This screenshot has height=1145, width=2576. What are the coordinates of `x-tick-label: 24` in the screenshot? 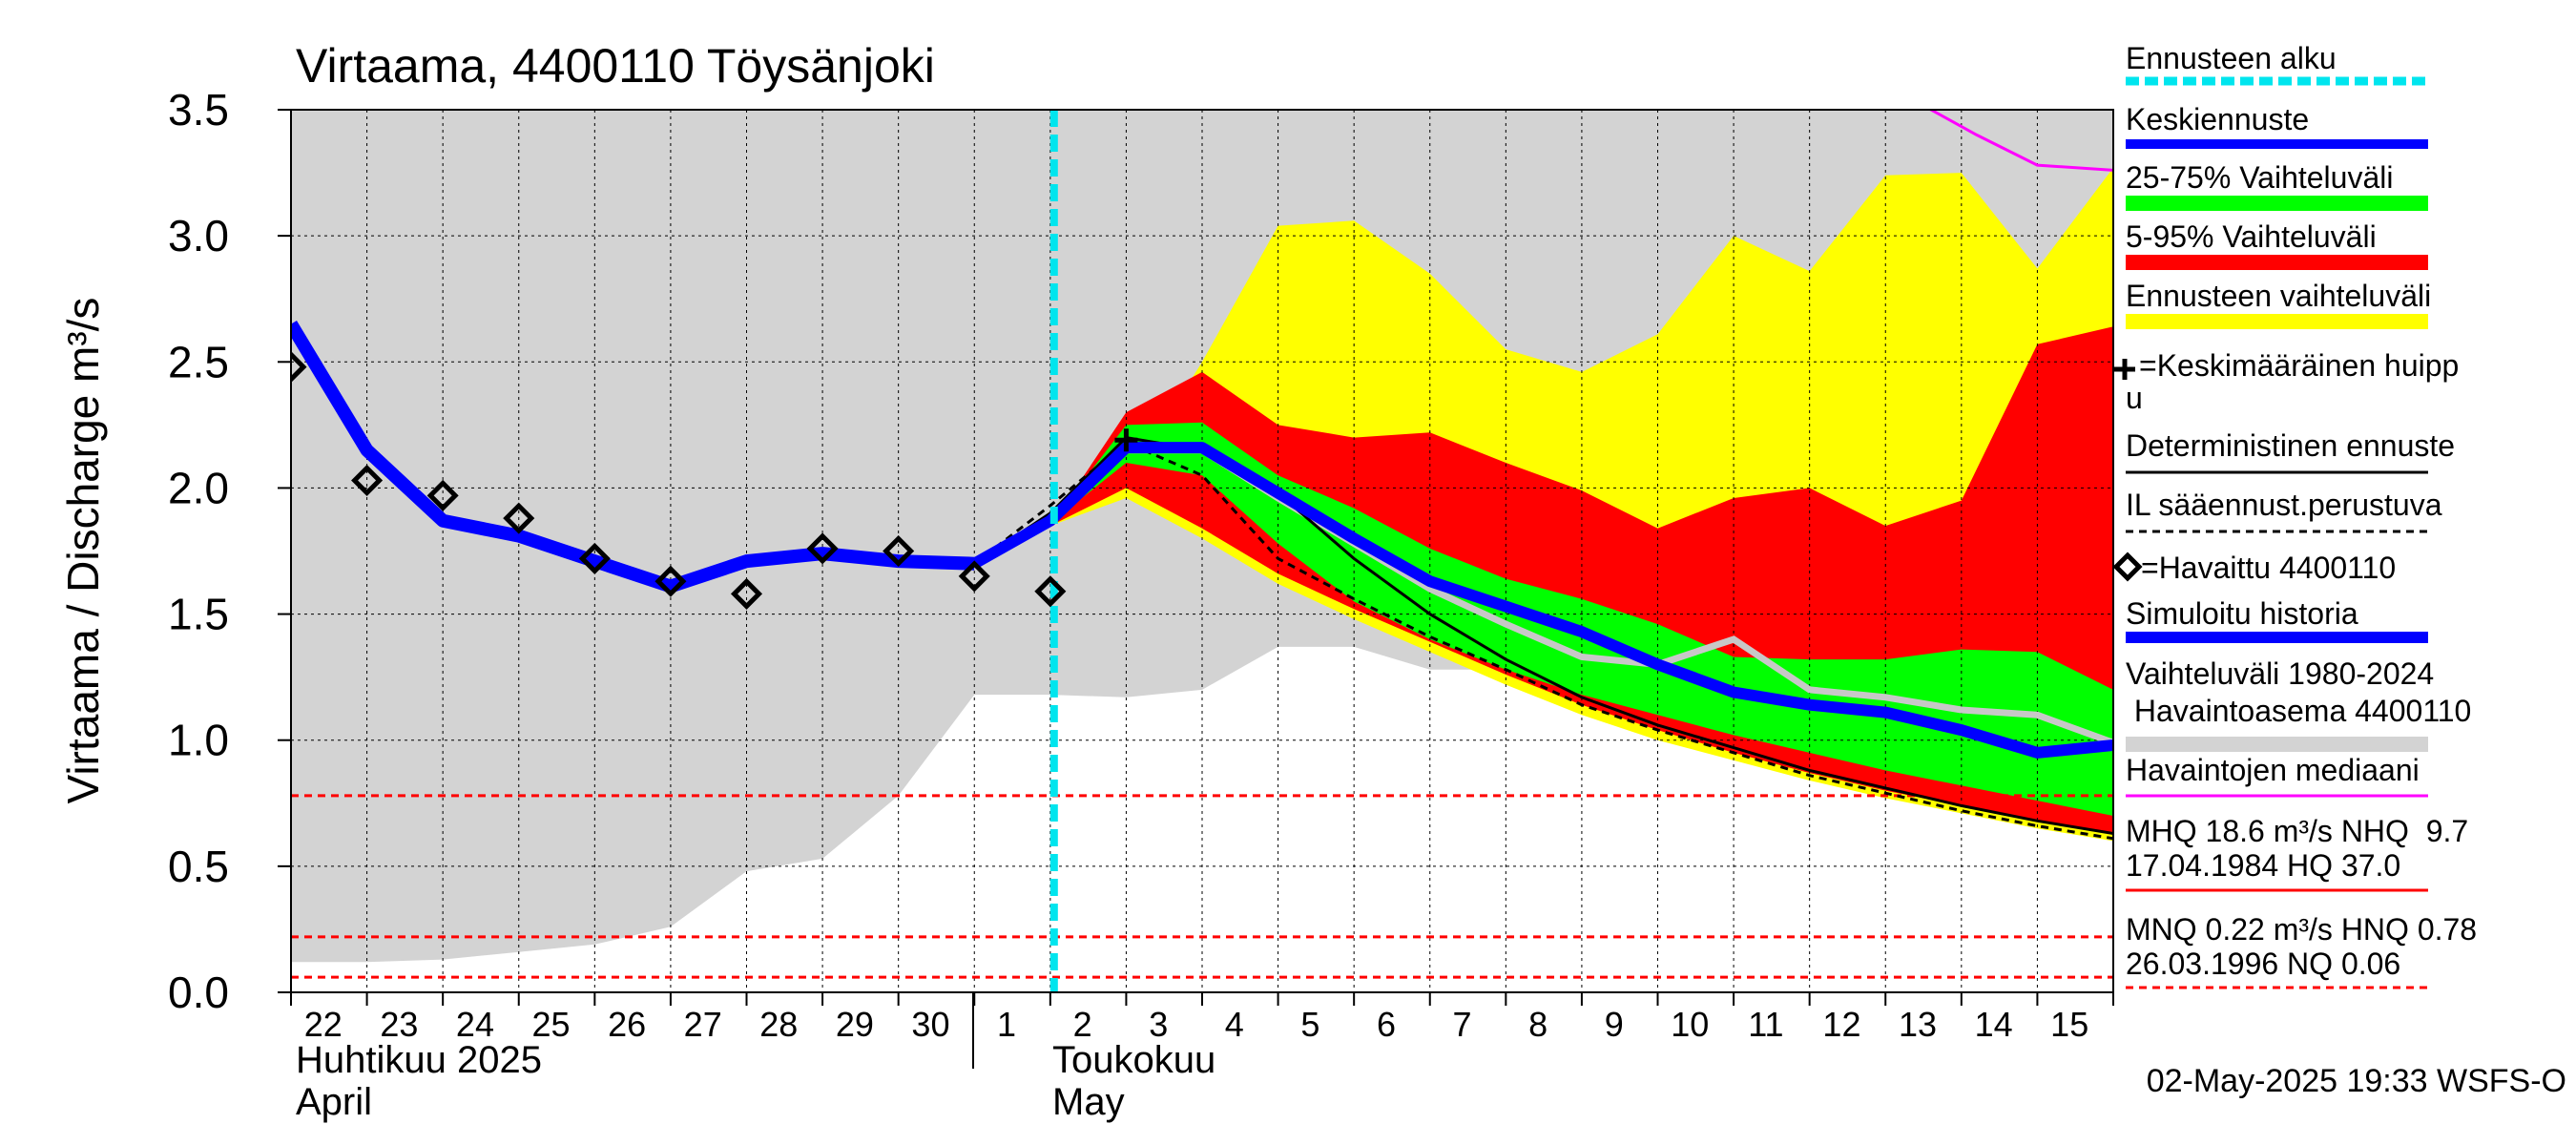 It's located at (475, 1025).